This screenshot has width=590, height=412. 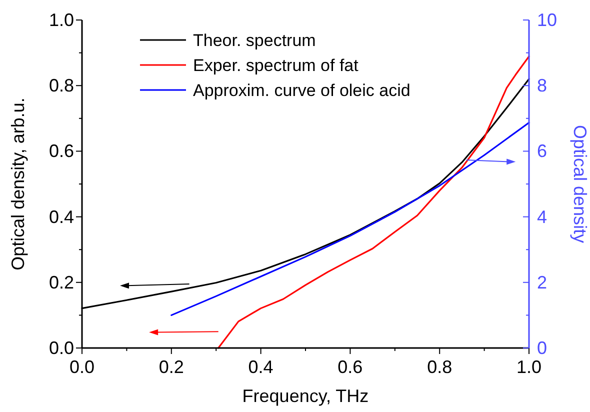 What do you see at coordinates (61, 20) in the screenshot?
I see `y-tick-label: 1.0` at bounding box center [61, 20].